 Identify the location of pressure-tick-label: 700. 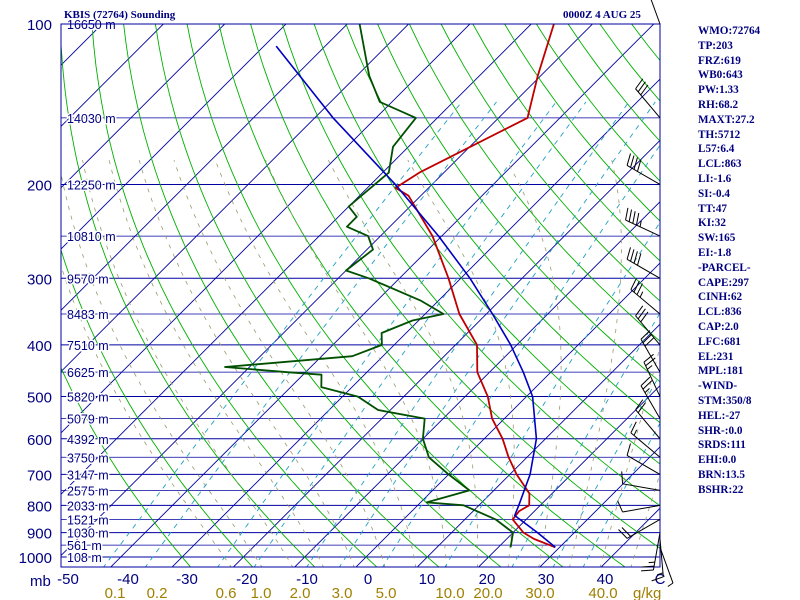
(39, 475).